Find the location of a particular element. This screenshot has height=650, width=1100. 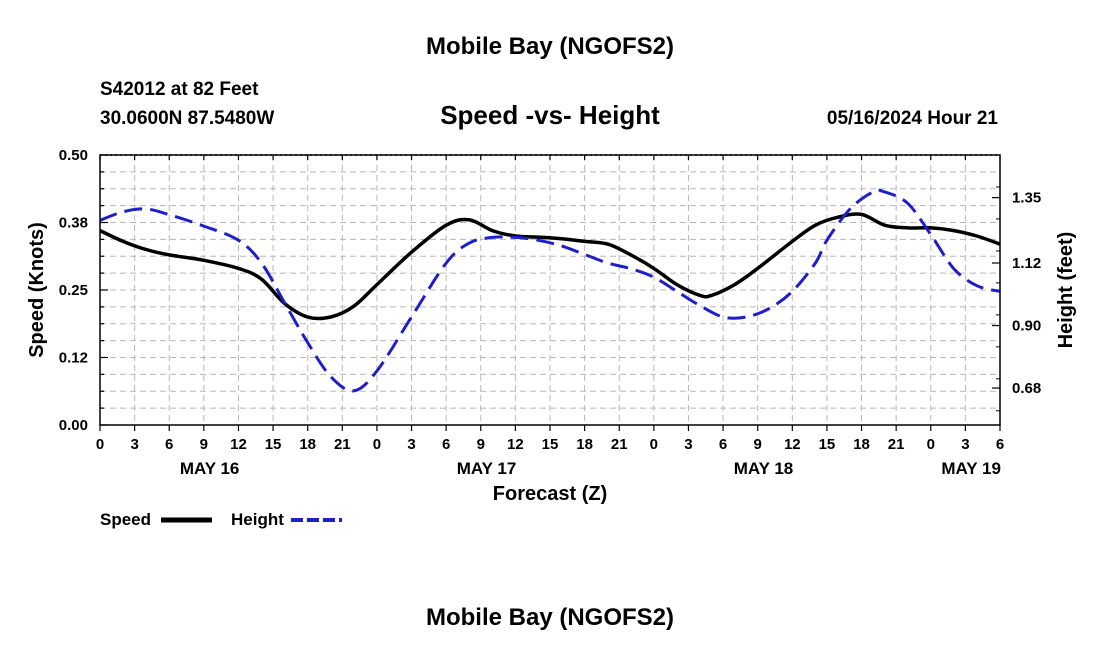

left-tick-label: 0.50 is located at coordinates (73, 155).